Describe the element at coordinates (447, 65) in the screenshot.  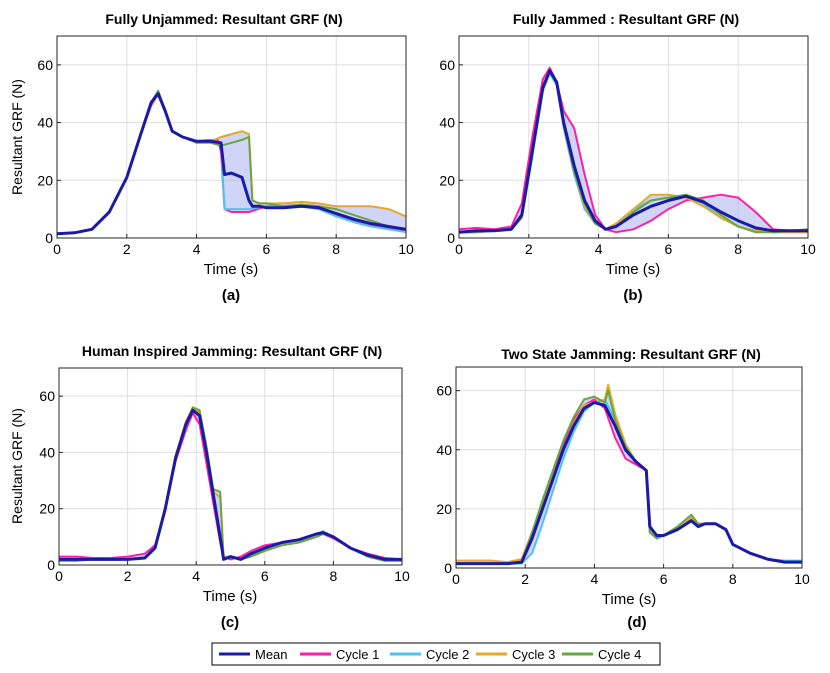
I see `panel-b-ytick-label-60: 60` at that location.